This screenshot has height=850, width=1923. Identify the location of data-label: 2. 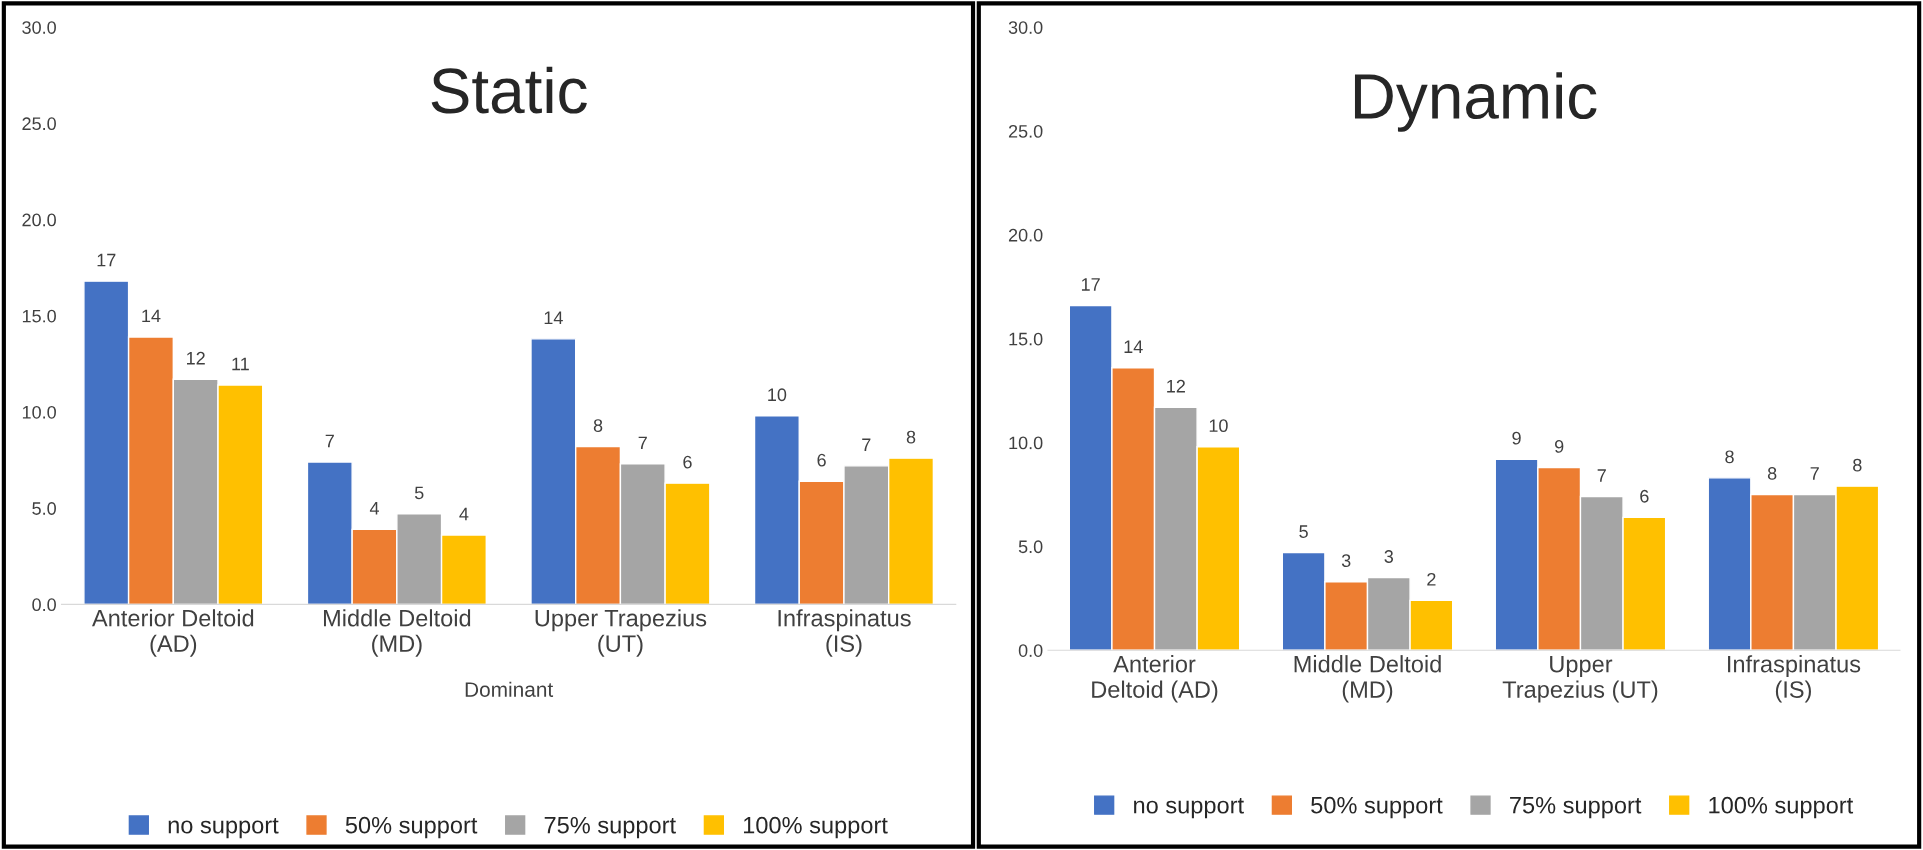
(1431, 579).